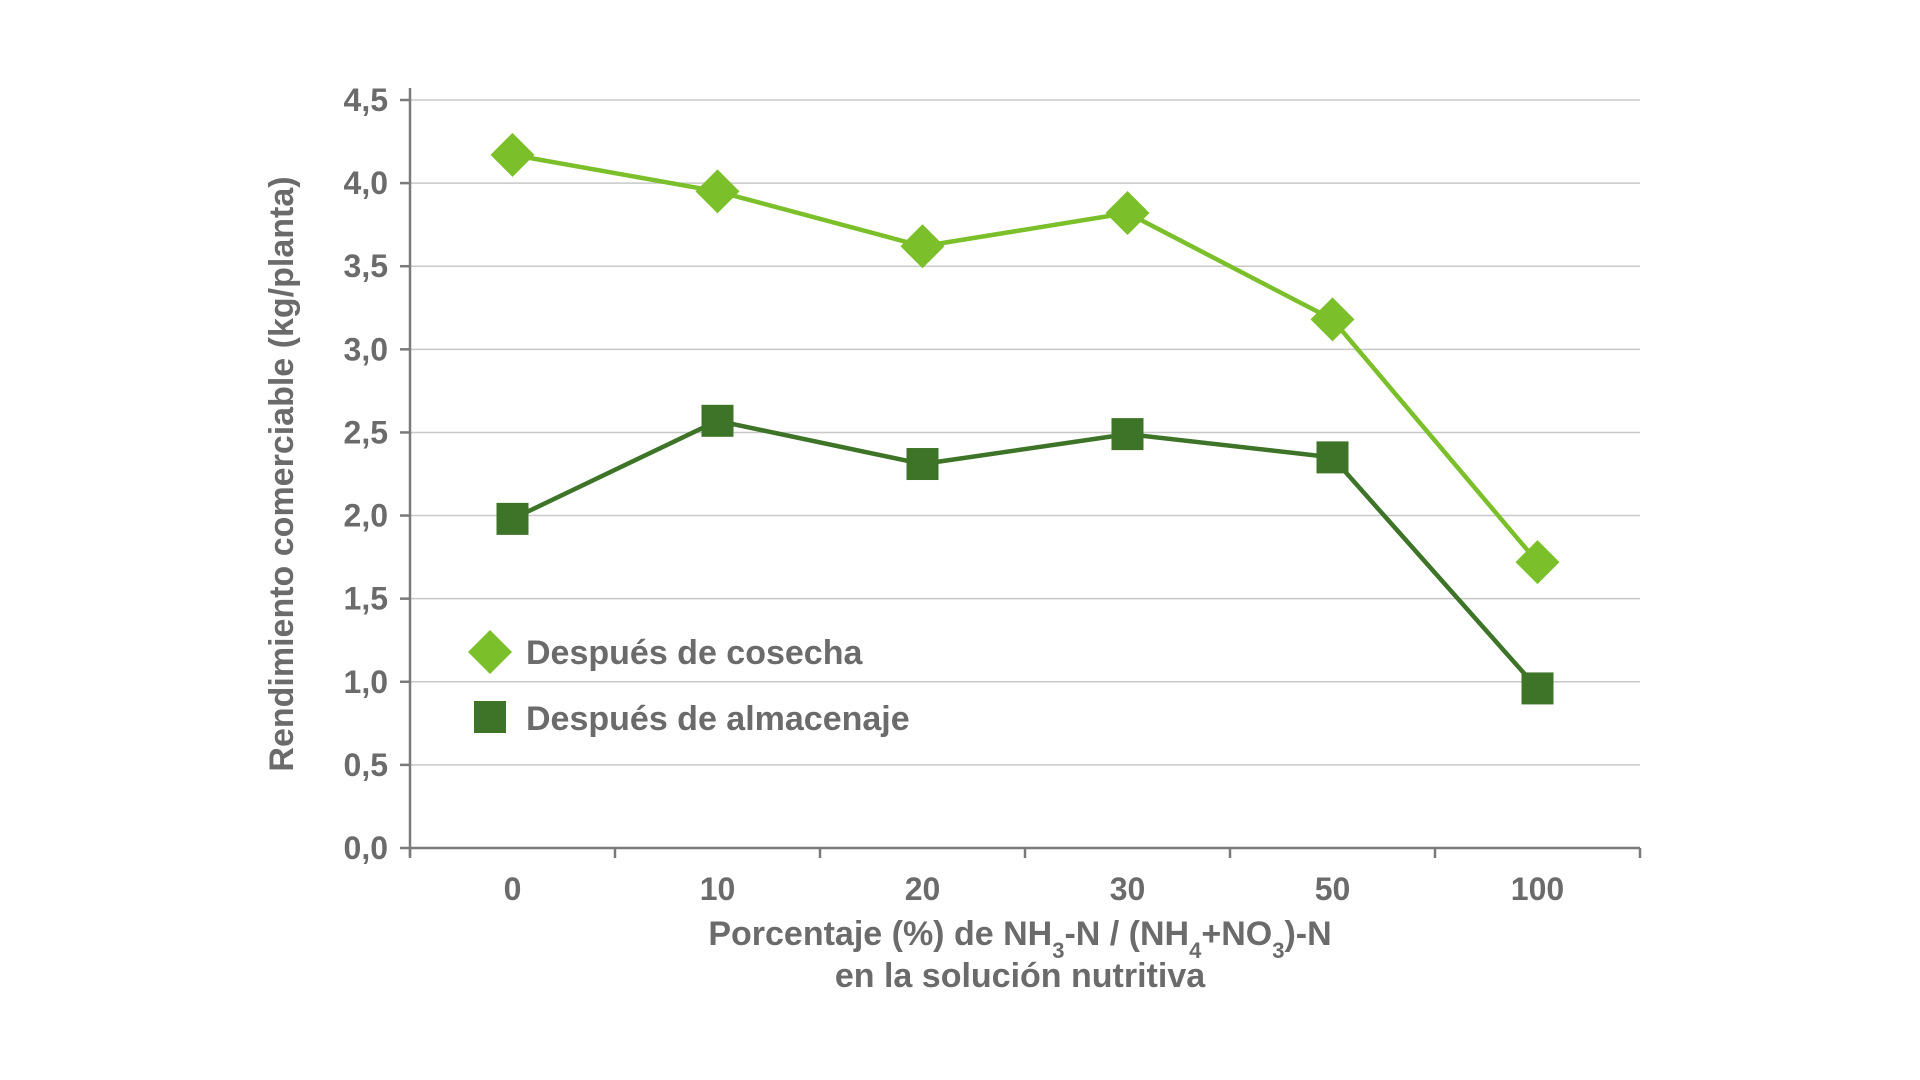  I want to click on y-tick-labels: 0,0 0,5 1,0 1,5 2,0 2,5 3,0 3,5 4,0 4,5, so click(366, 474).